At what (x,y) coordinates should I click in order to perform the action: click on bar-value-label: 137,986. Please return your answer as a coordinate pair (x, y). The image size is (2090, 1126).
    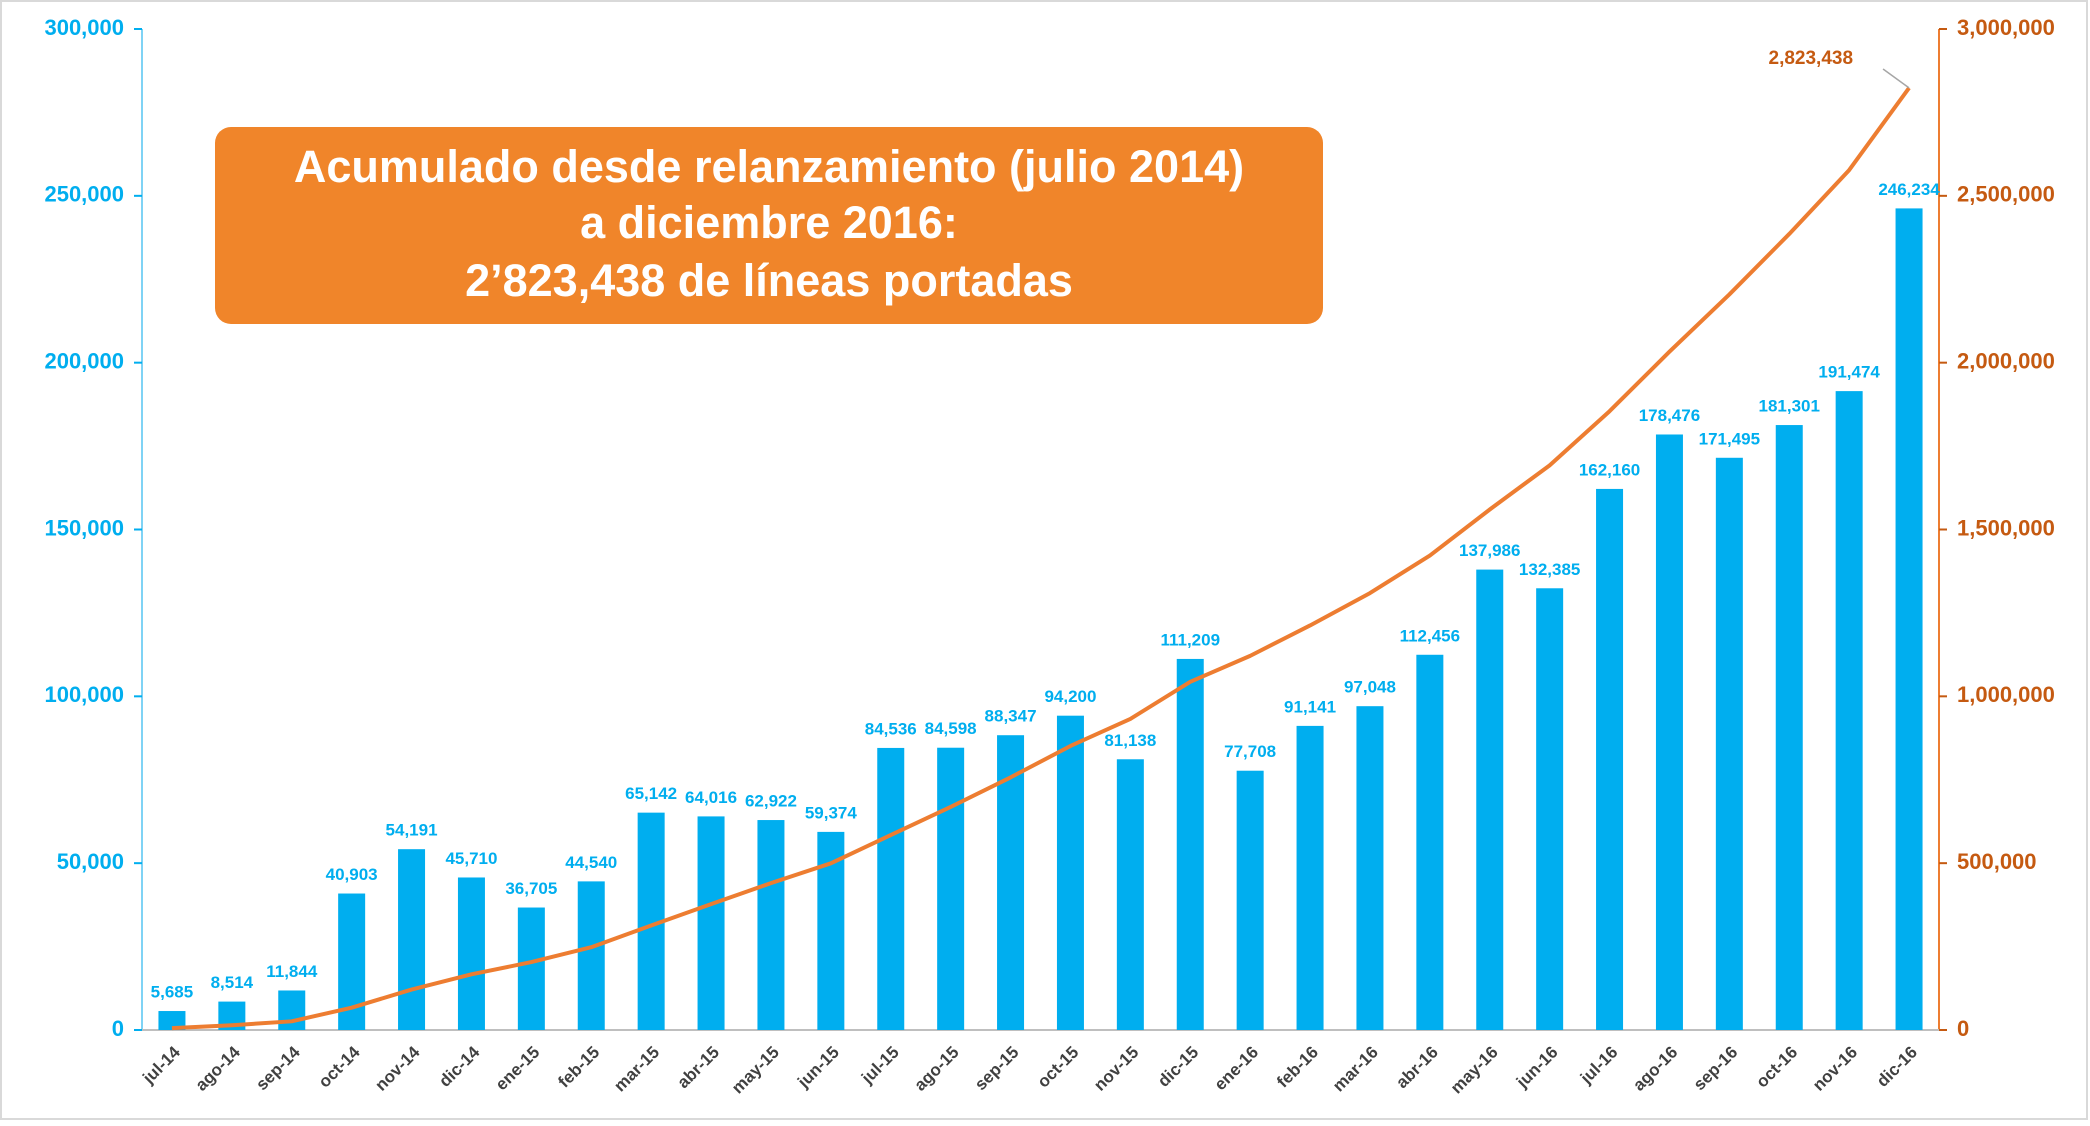
    Looking at the image, I should click on (1489, 550).